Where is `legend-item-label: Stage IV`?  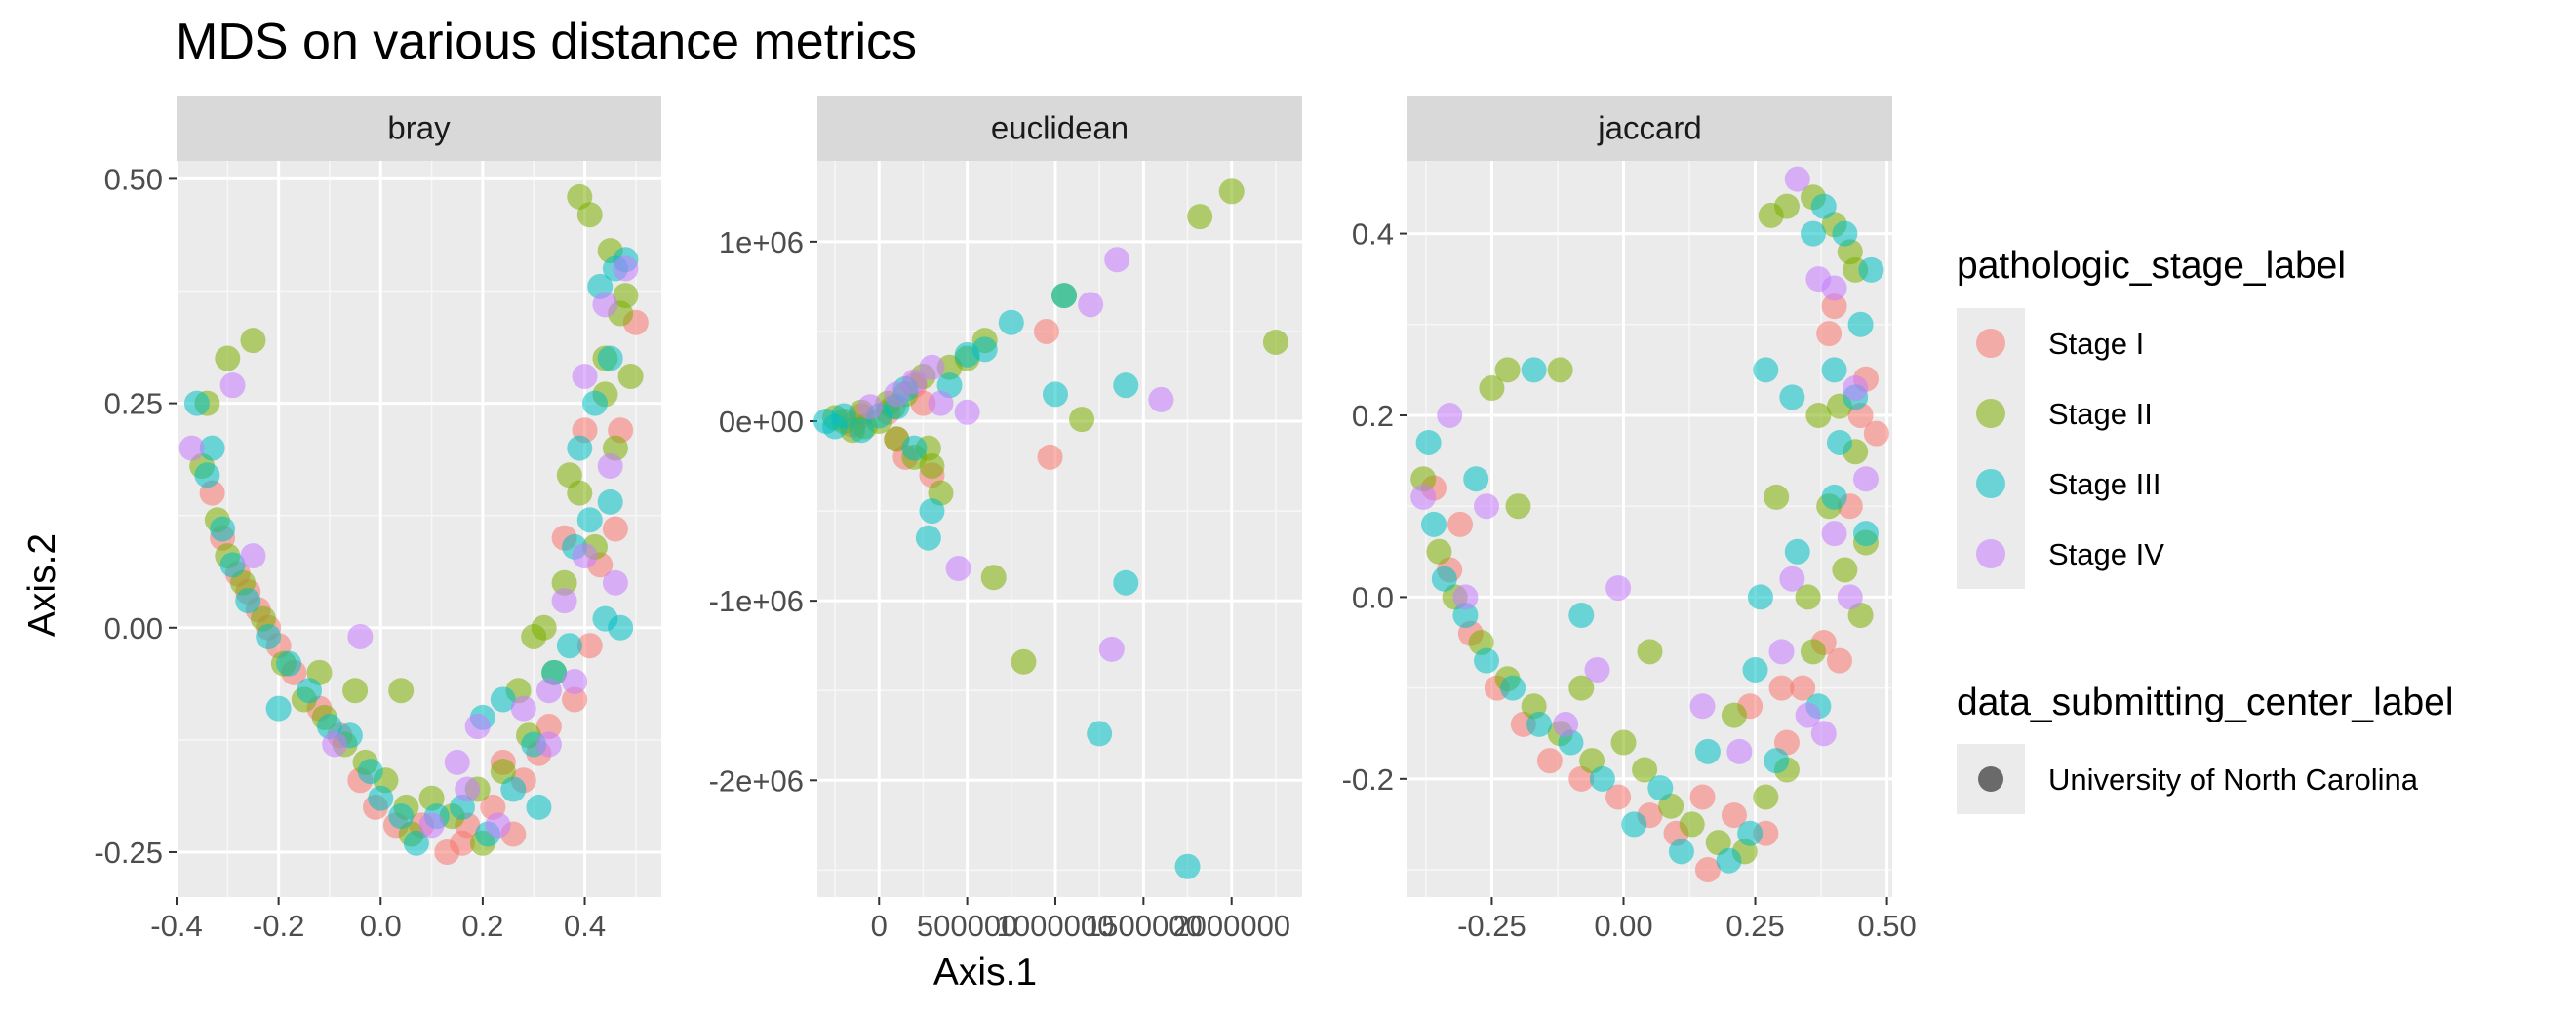 legend-item-label: Stage IV is located at coordinates (2106, 554).